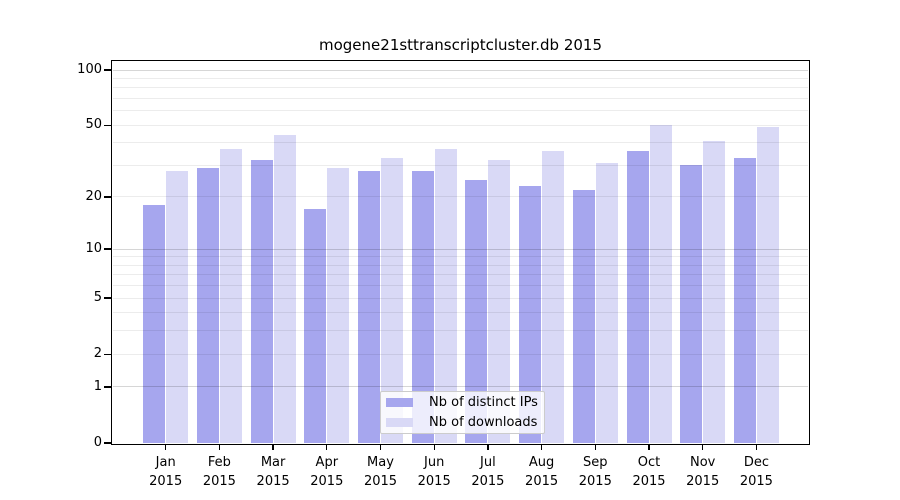 Image resolution: width=900 pixels, height=500 pixels. I want to click on bar-distinct-ips-jan, so click(154, 324).